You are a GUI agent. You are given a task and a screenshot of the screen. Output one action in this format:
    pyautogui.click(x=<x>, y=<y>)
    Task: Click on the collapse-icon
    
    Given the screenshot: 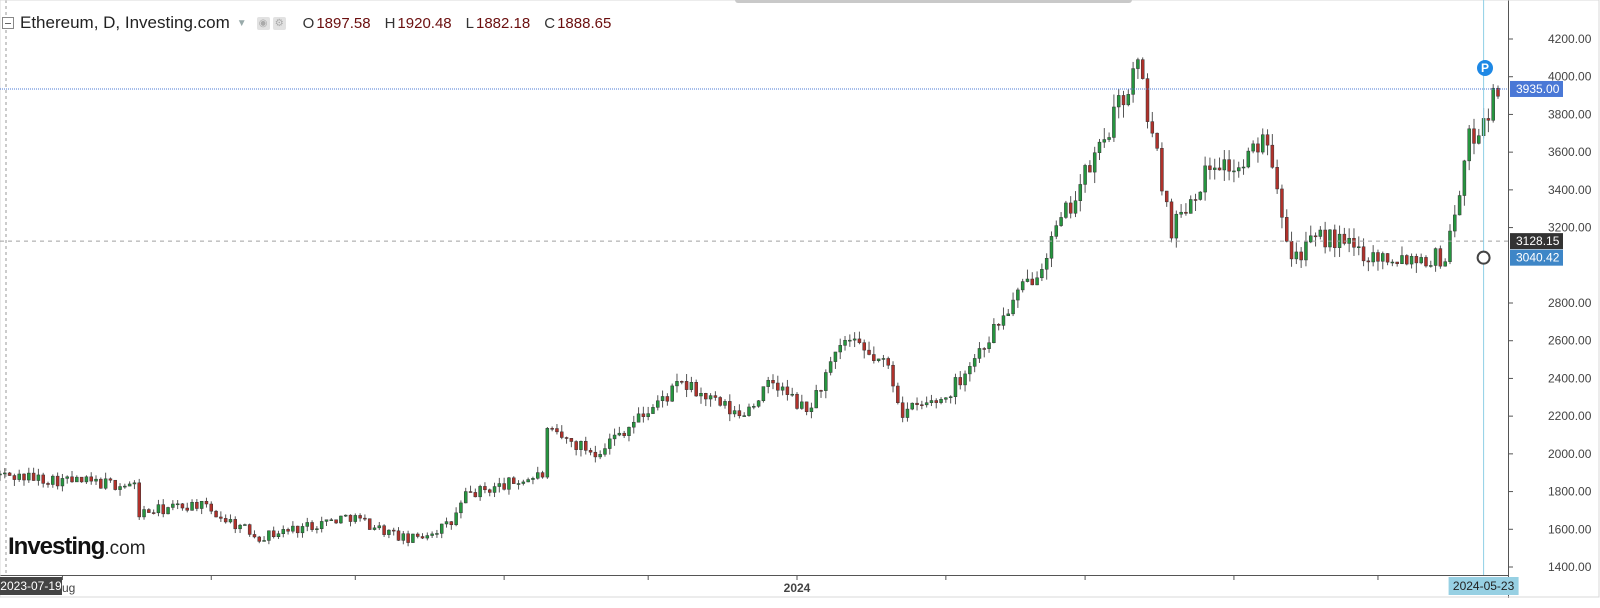 What is the action you would take?
    pyautogui.click(x=8, y=23)
    